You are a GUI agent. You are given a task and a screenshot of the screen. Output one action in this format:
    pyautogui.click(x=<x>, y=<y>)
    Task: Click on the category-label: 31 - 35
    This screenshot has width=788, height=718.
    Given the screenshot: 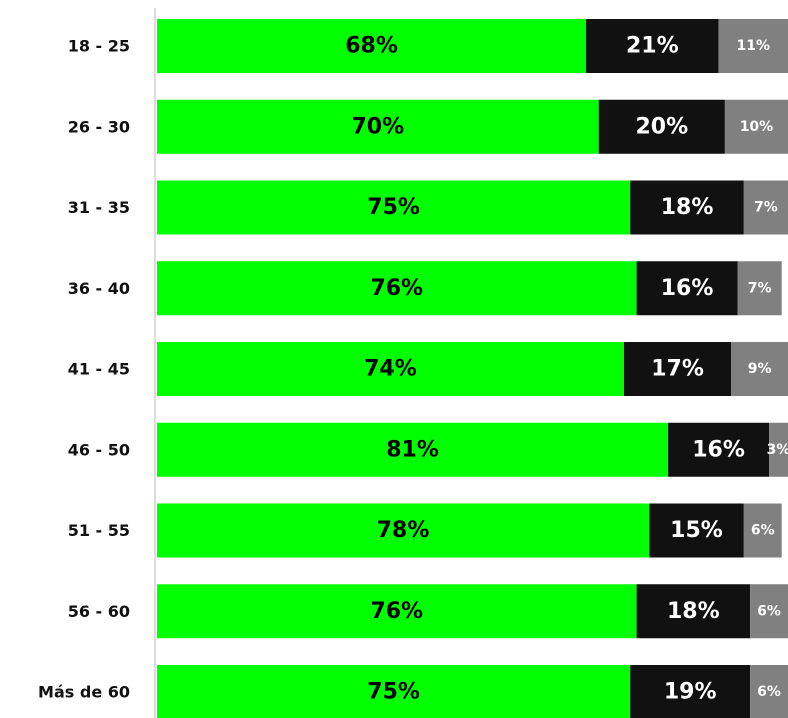 What is the action you would take?
    pyautogui.click(x=99, y=207)
    